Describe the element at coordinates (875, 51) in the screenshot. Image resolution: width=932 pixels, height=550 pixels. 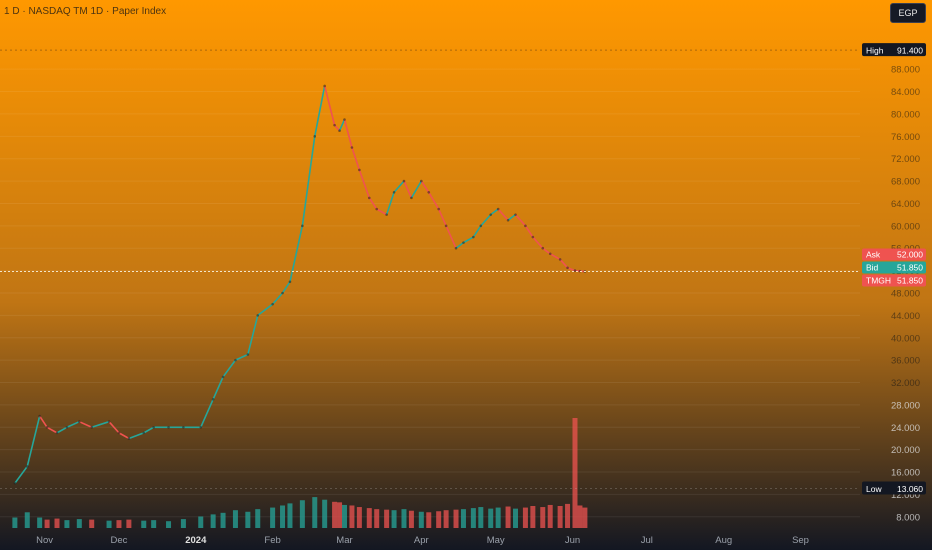
I see `high-marker-label: High` at that location.